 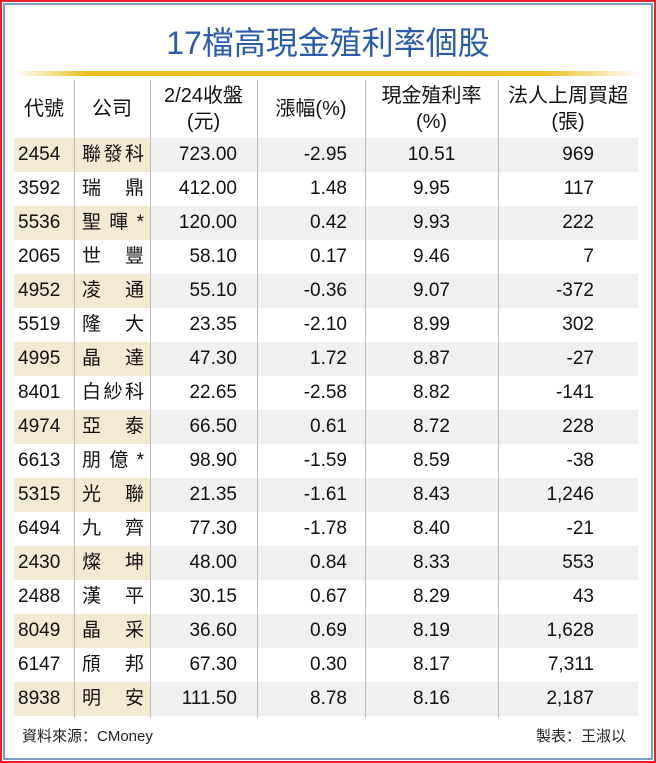 I want to click on price-change: -1.78, so click(x=325, y=528).